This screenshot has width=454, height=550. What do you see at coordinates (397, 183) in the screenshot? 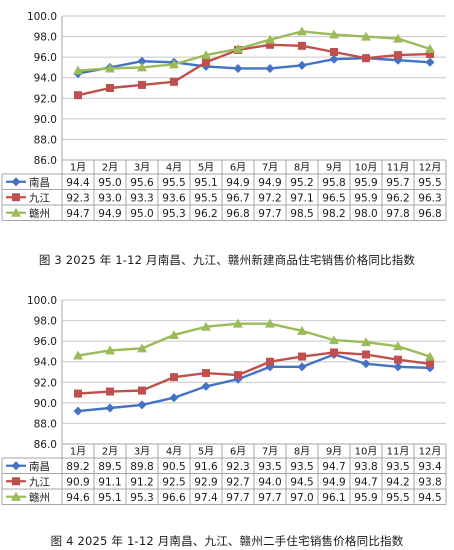
I see `data-label: 95.7` at bounding box center [397, 183].